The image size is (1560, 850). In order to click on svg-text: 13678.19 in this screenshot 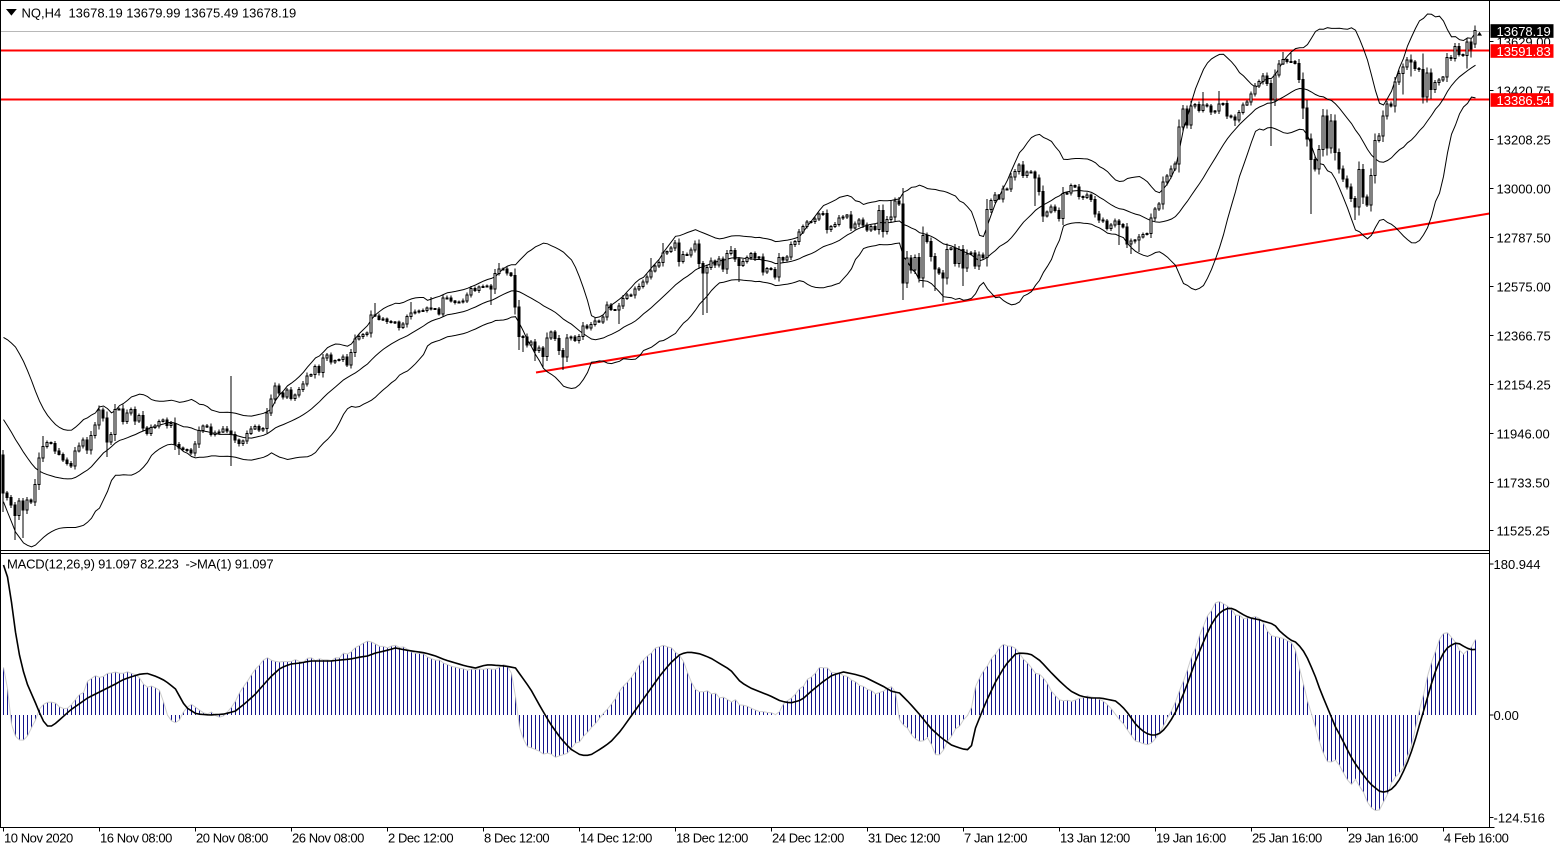, I will do `click(1524, 31)`.